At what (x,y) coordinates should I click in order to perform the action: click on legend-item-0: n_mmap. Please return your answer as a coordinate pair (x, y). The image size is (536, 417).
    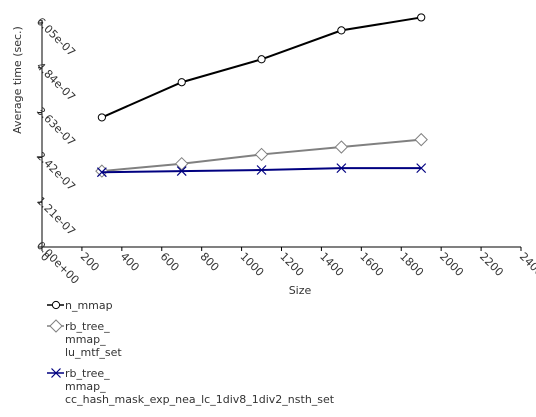
    Looking at the image, I should click on (80, 305).